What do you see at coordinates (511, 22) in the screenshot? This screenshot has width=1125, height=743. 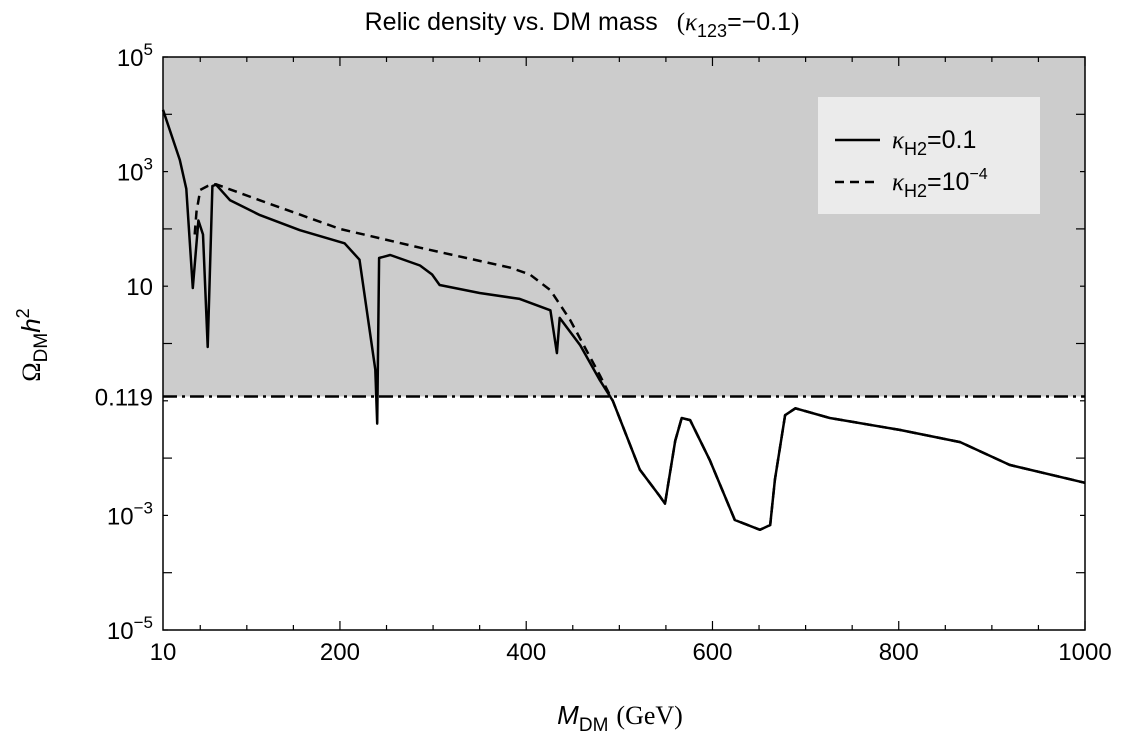 I see `chart-title-main: Relic density vs. DM mass` at bounding box center [511, 22].